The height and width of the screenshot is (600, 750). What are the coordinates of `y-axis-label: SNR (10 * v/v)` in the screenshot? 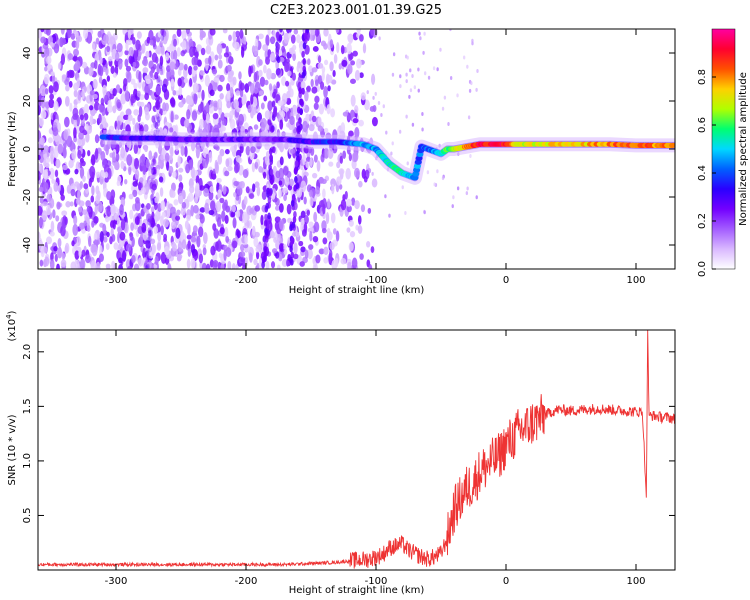 It's located at (12, 449).